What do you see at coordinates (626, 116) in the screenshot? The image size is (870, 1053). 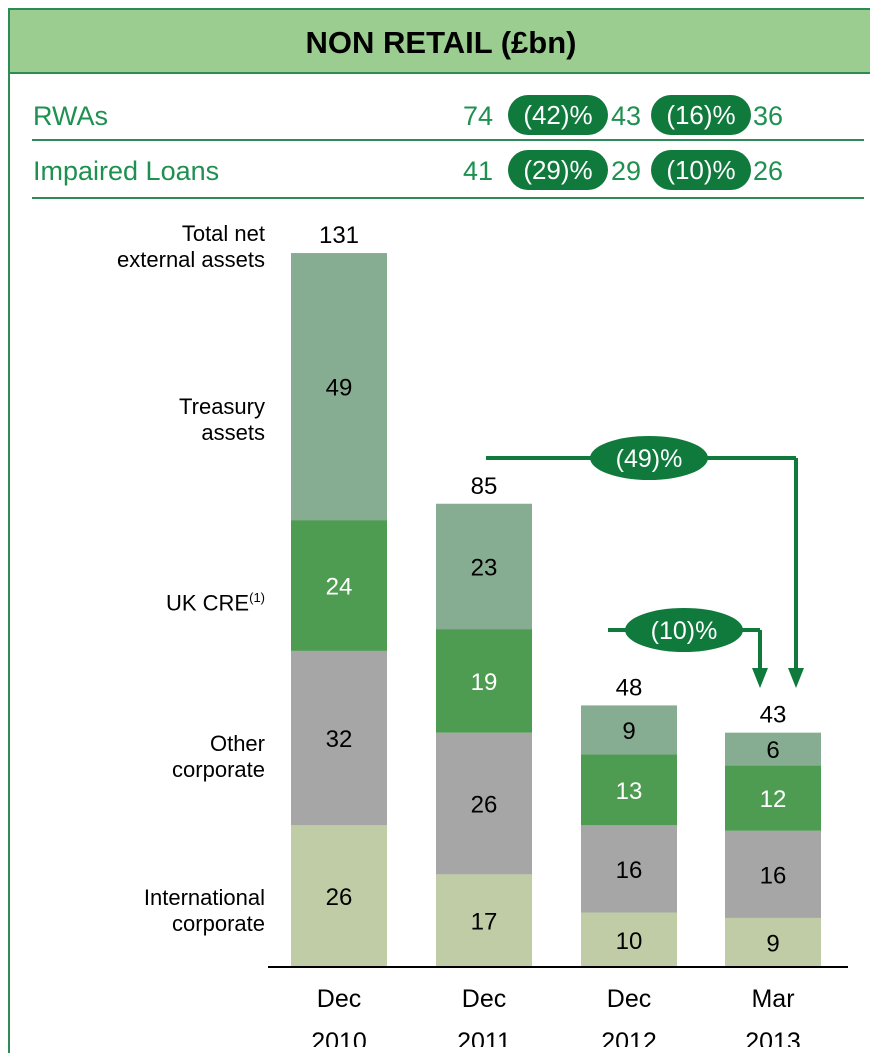 I see `metric-rwas-2011: 43` at bounding box center [626, 116].